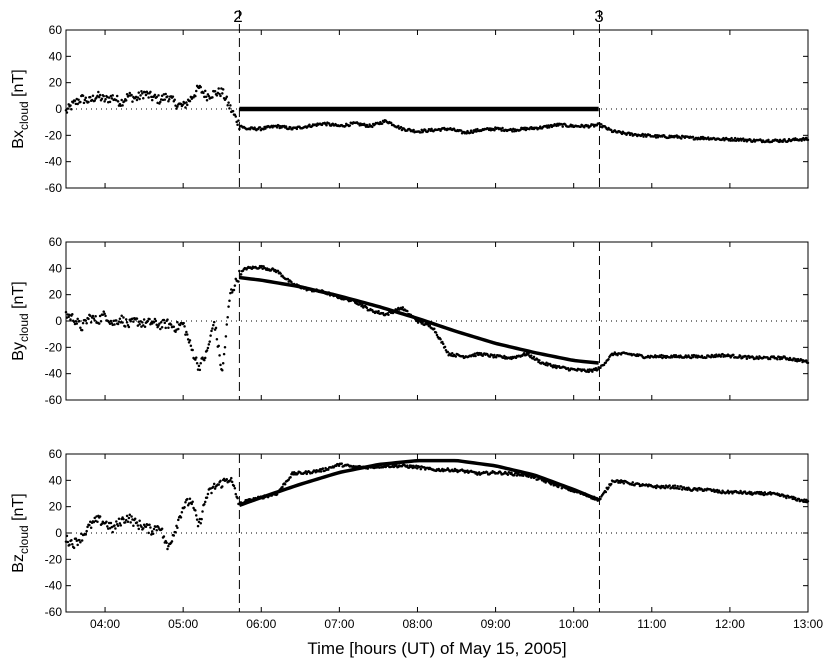  I want to click on observed-series, so click(437, 114).